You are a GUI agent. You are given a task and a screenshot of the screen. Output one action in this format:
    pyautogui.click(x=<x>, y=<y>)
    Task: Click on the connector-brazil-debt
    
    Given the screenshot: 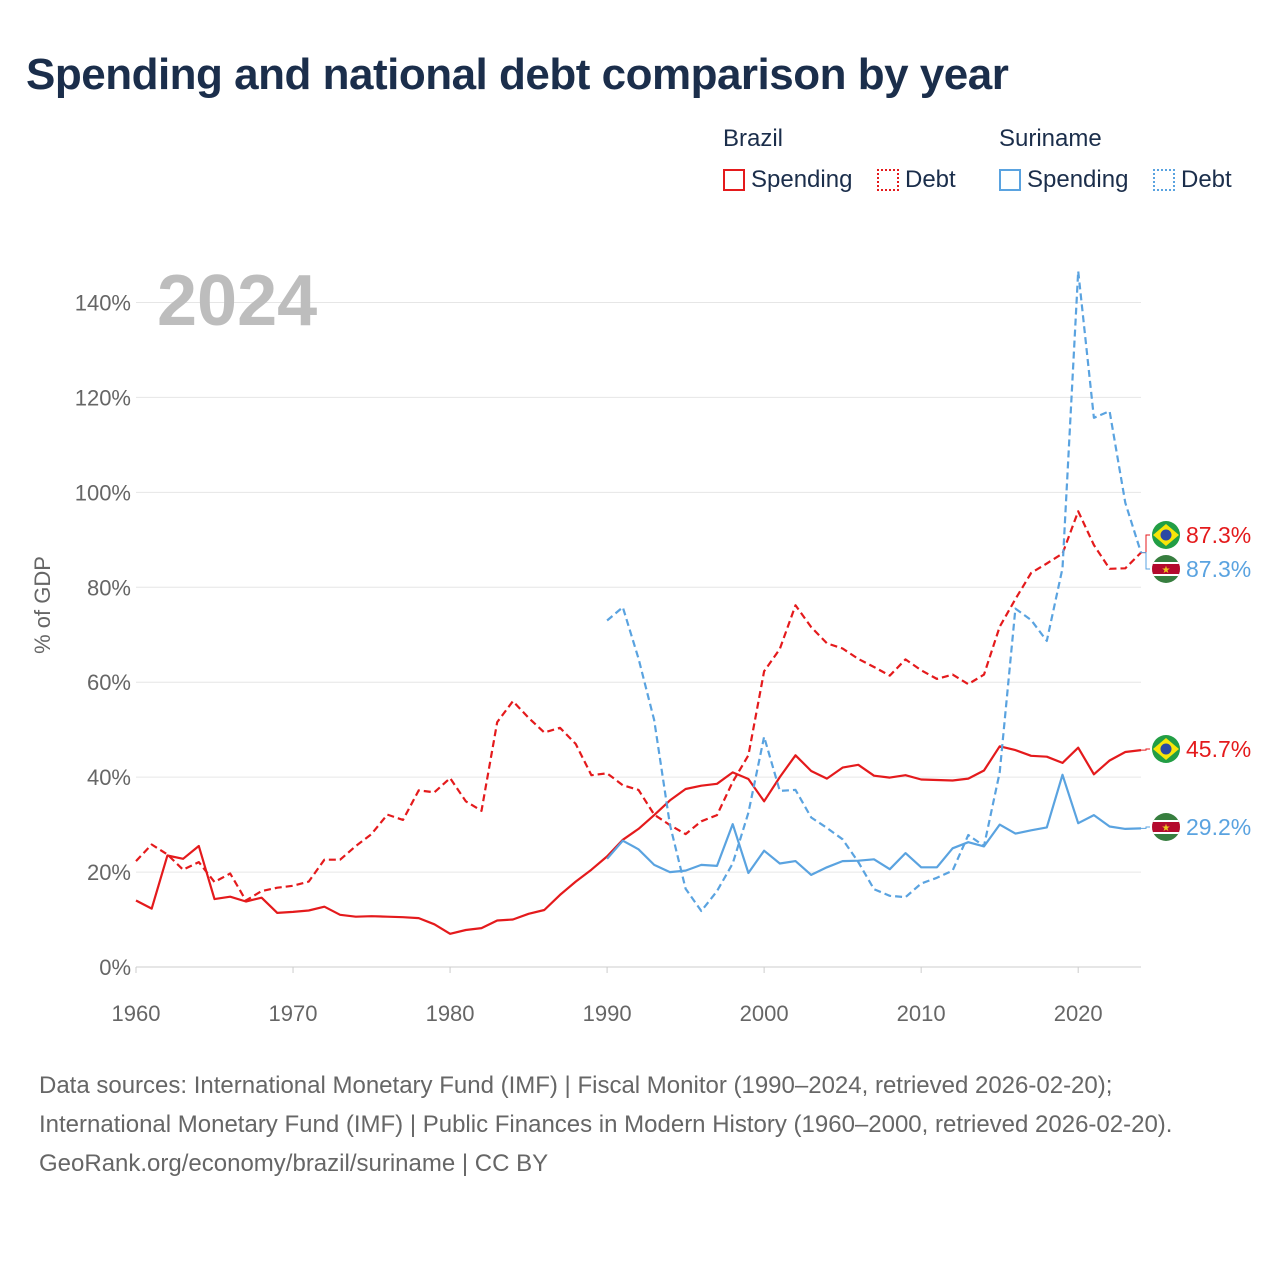 What is the action you would take?
    pyautogui.click(x=1145, y=544)
    